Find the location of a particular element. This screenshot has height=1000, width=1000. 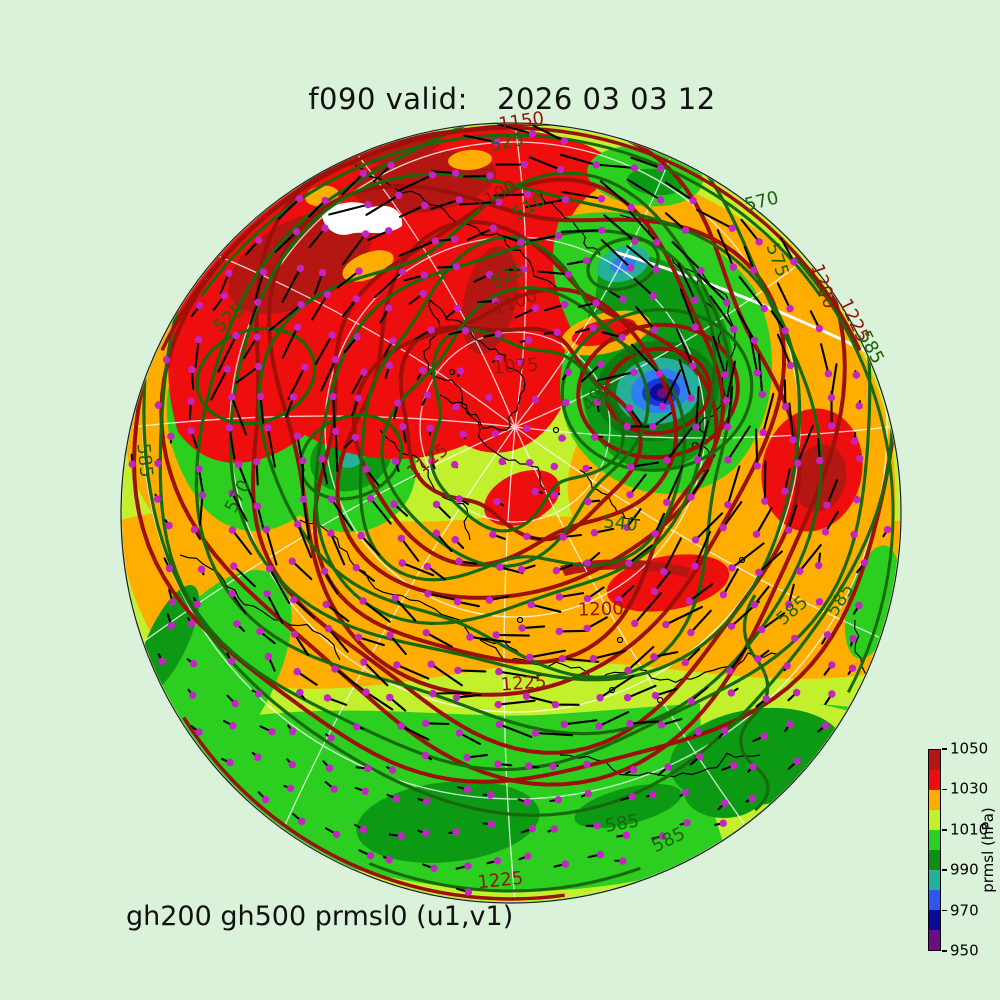

colorbar-axis-label: prmsl (hPa) is located at coordinates (988, 850).